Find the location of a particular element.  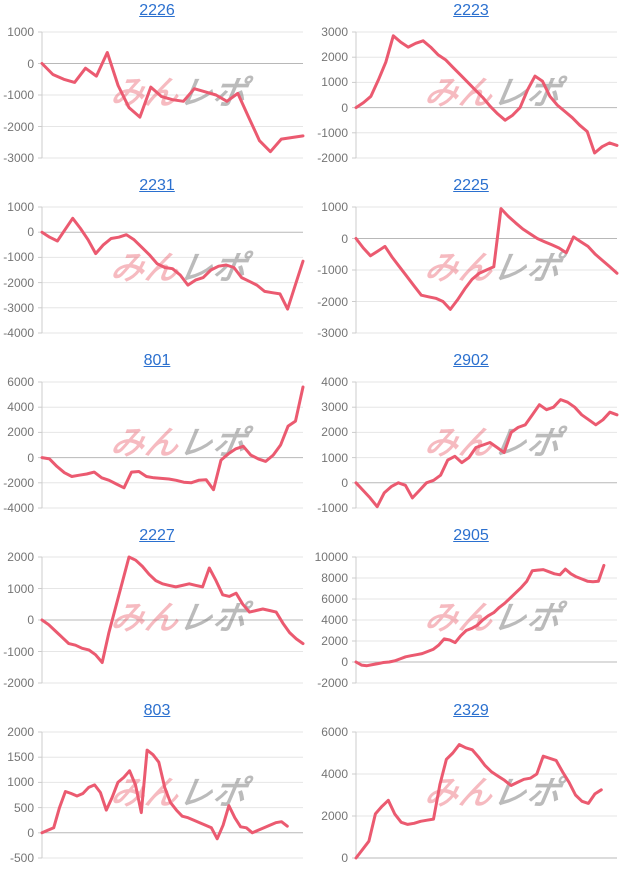

chart-title: 2225 is located at coordinates (471, 186).